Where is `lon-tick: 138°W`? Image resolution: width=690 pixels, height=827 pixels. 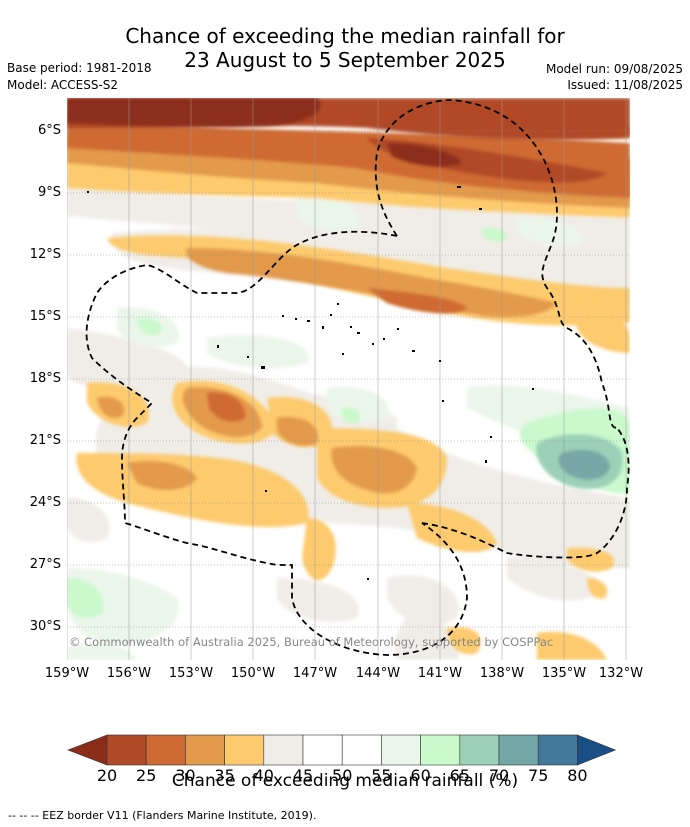
lon-tick: 138°W is located at coordinates (502, 673).